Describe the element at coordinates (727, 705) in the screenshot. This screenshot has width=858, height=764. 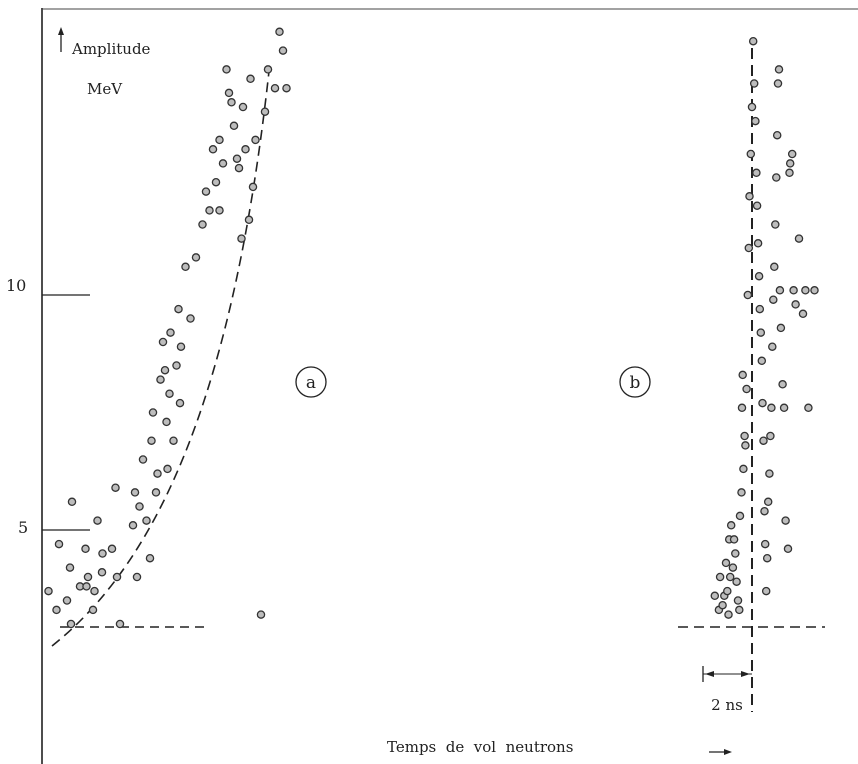
I see `scale-bar-label: 2 ns` at that location.